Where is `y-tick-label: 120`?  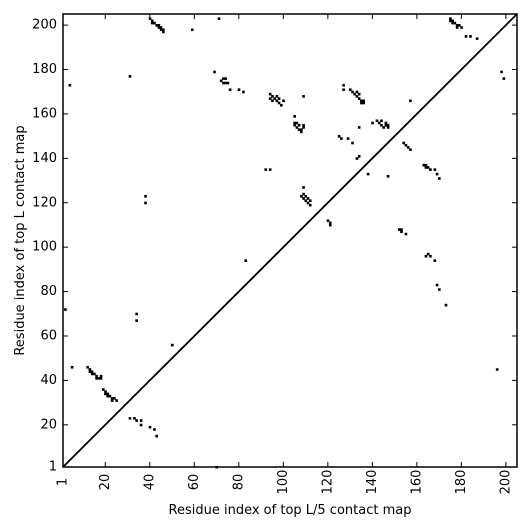 y-tick-label: 120 is located at coordinates (44, 202).